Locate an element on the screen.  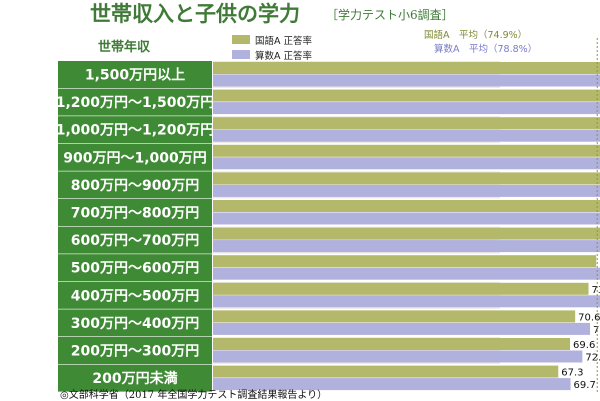
legend-item-sansu: 算数A 正答率 is located at coordinates (272, 54).